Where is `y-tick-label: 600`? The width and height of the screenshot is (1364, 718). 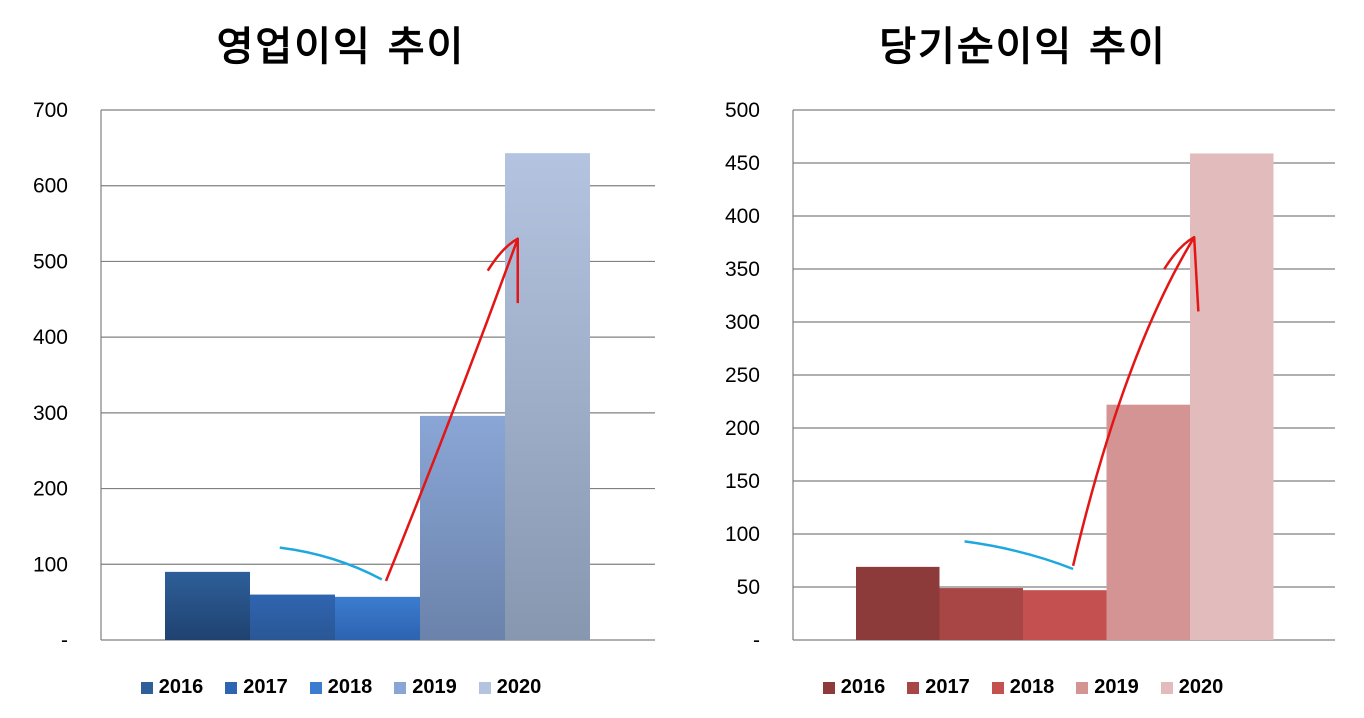
y-tick-label: 600 is located at coordinates (50, 186).